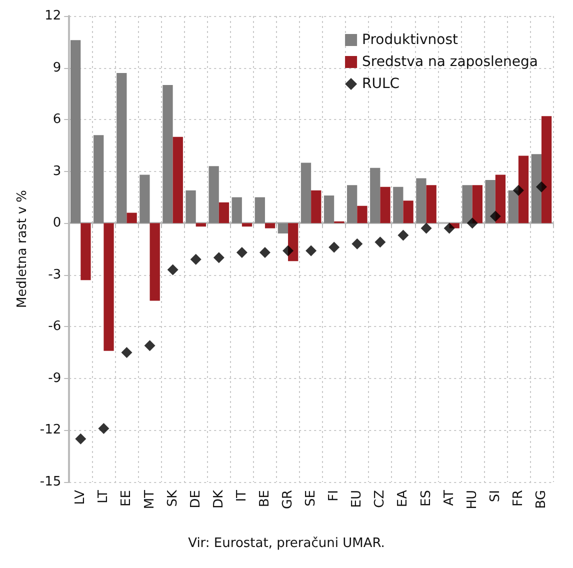 The width and height of the screenshot is (573, 568). I want to click on y-tick-label: 9, so click(57, 68).